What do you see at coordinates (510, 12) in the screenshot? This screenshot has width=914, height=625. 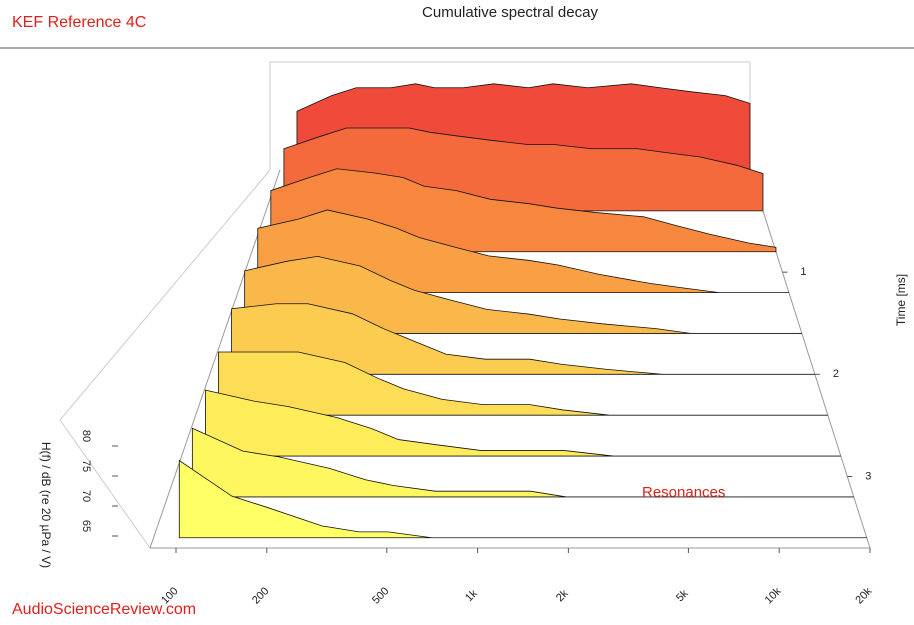 I see `chart-title: Cumulative spectral decay` at bounding box center [510, 12].